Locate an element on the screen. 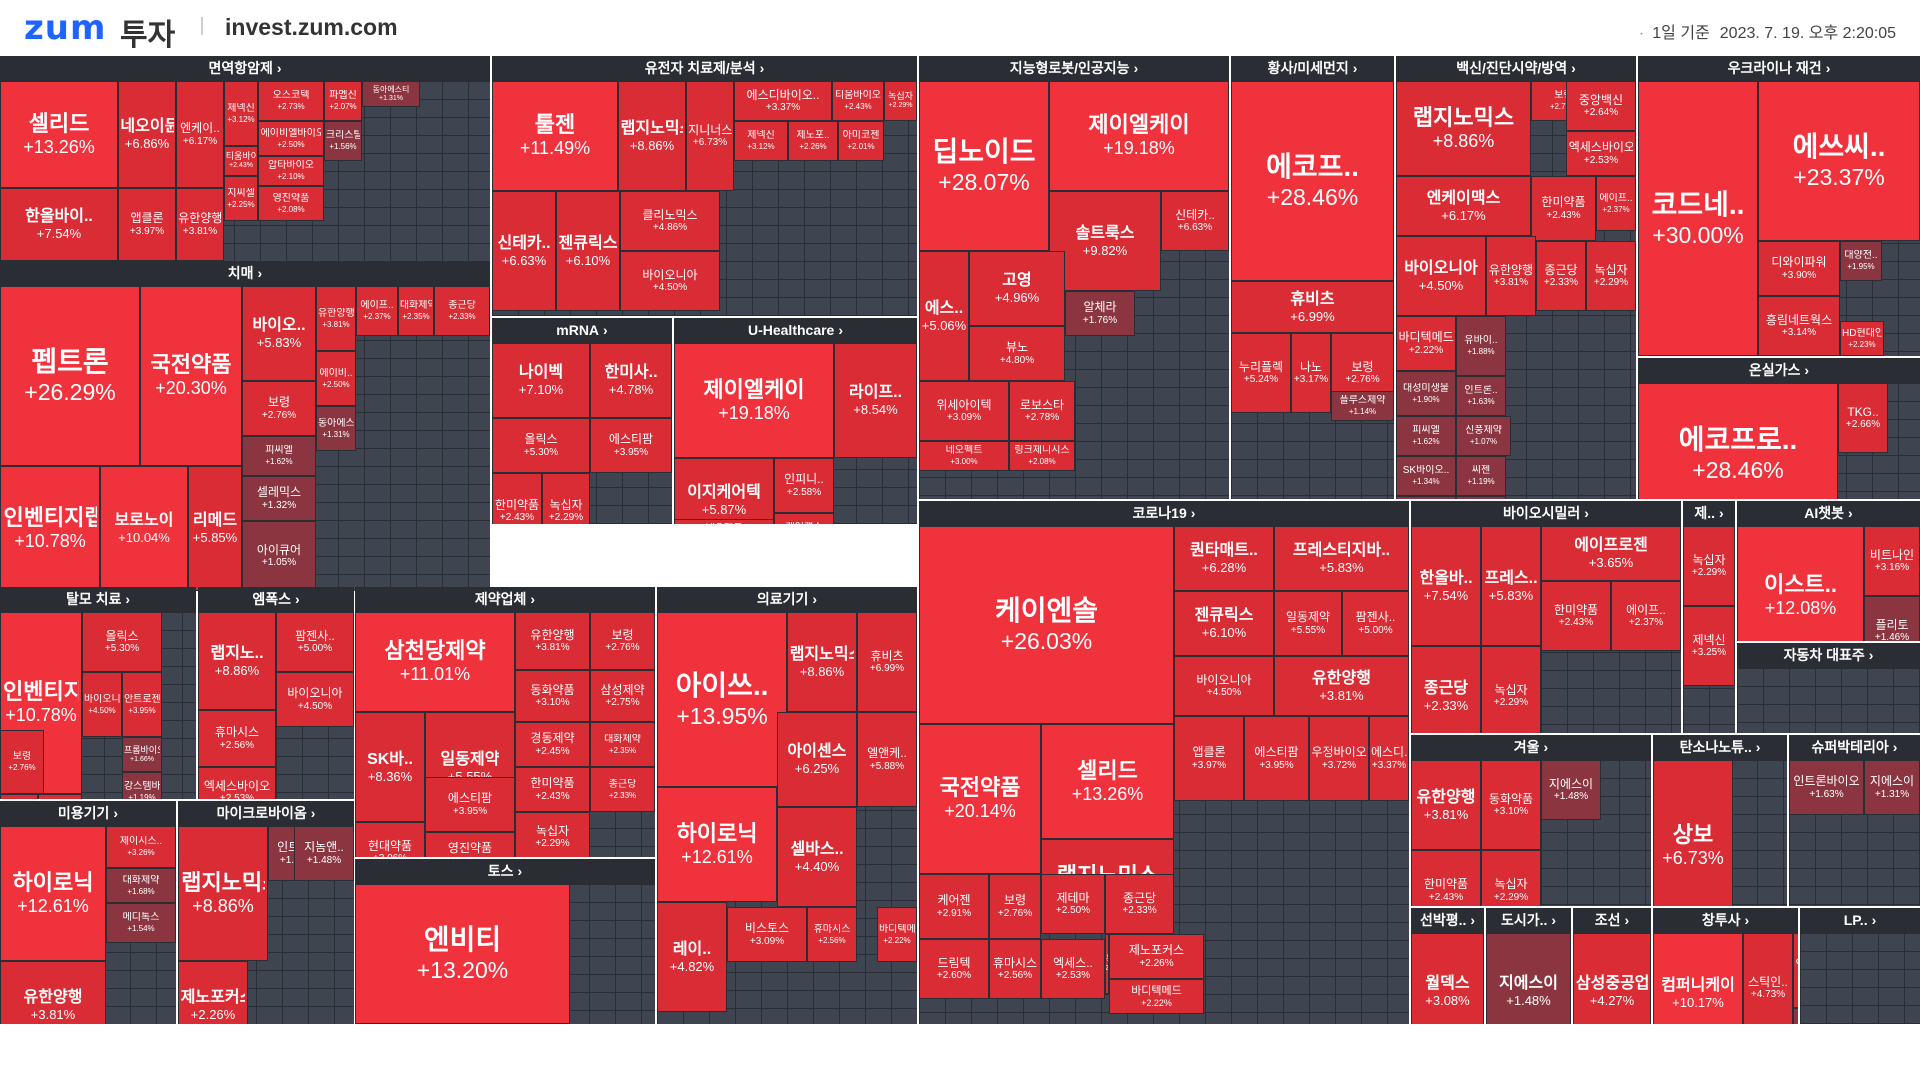  stock-tile: SK바.. +8.36% is located at coordinates (390, 767).